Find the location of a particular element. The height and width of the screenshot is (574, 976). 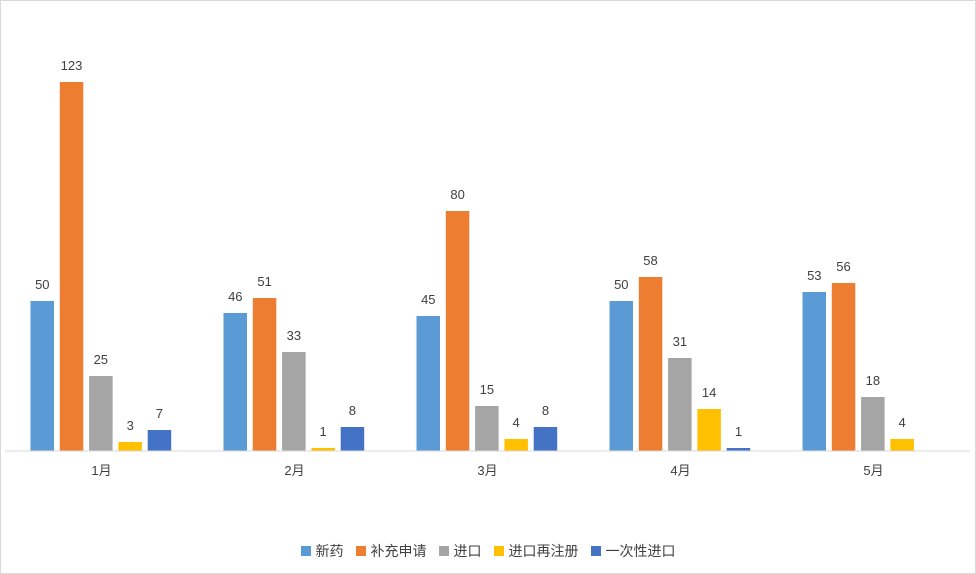

legend-item-进口: 进口 is located at coordinates (460, 551).